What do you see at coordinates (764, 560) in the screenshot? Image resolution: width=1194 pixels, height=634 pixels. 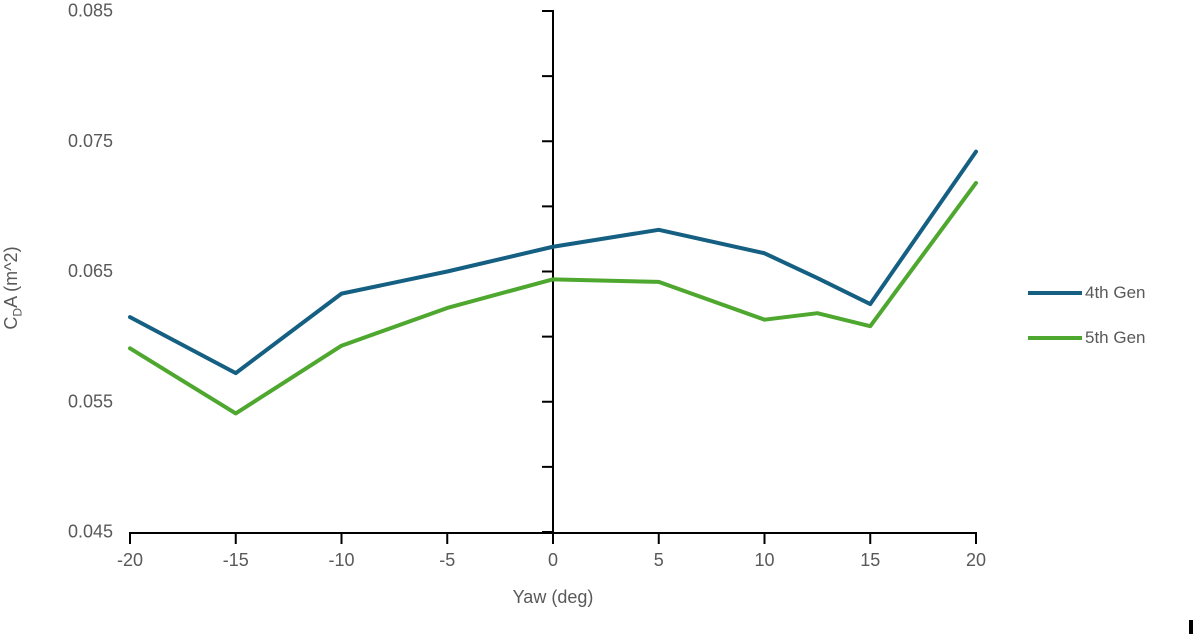 I see `x-tick-label: 10` at bounding box center [764, 560].